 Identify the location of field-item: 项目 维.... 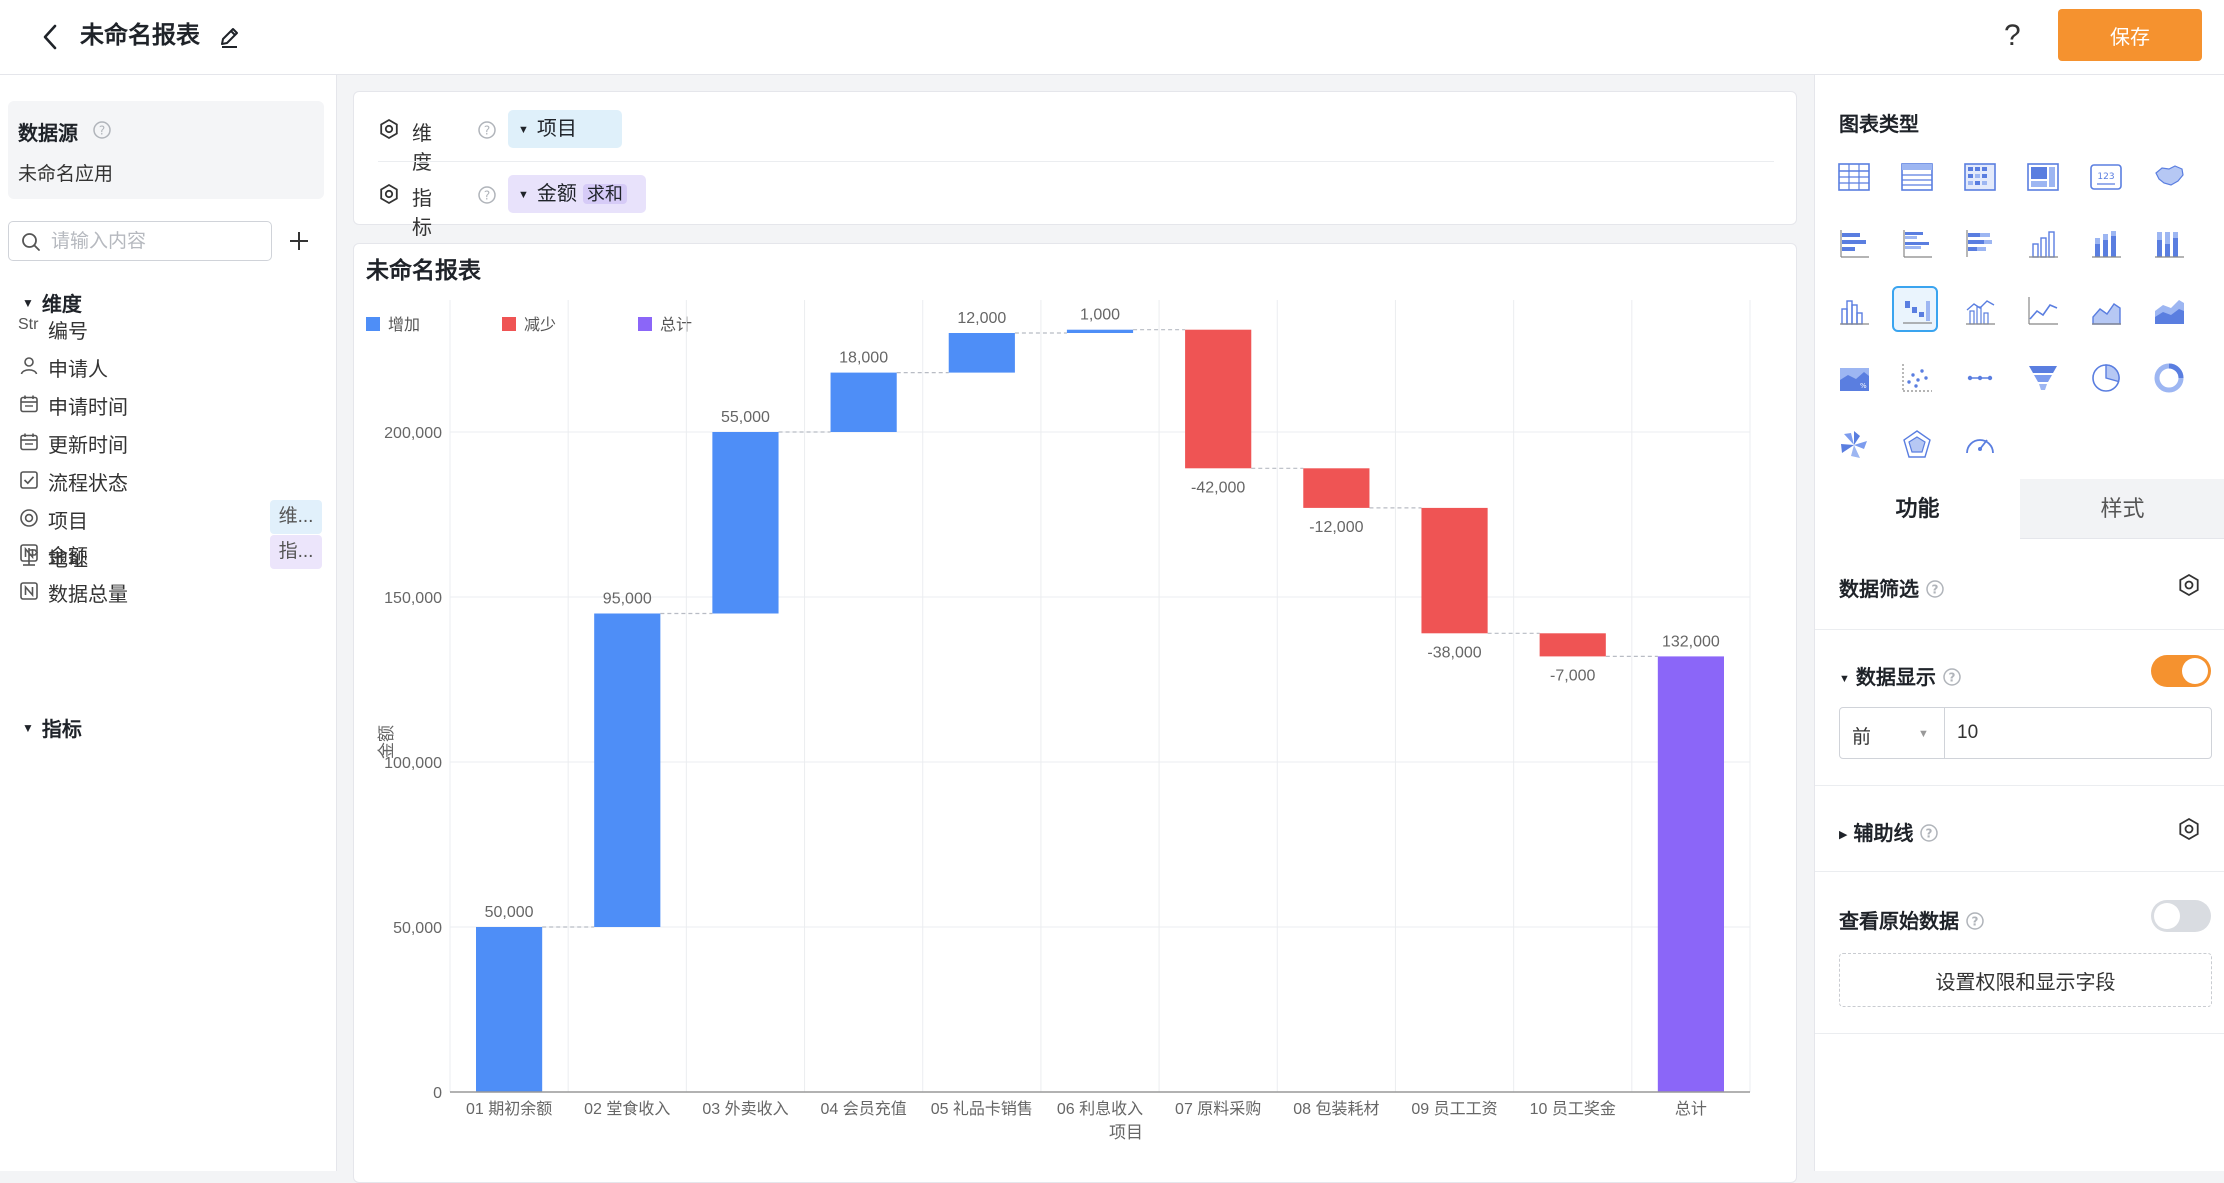
(170, 517).